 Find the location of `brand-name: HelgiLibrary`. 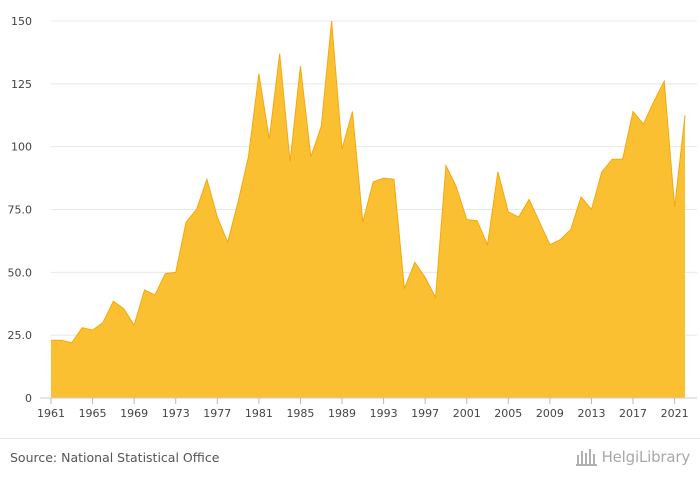

brand-name: HelgiLibrary is located at coordinates (646, 457).